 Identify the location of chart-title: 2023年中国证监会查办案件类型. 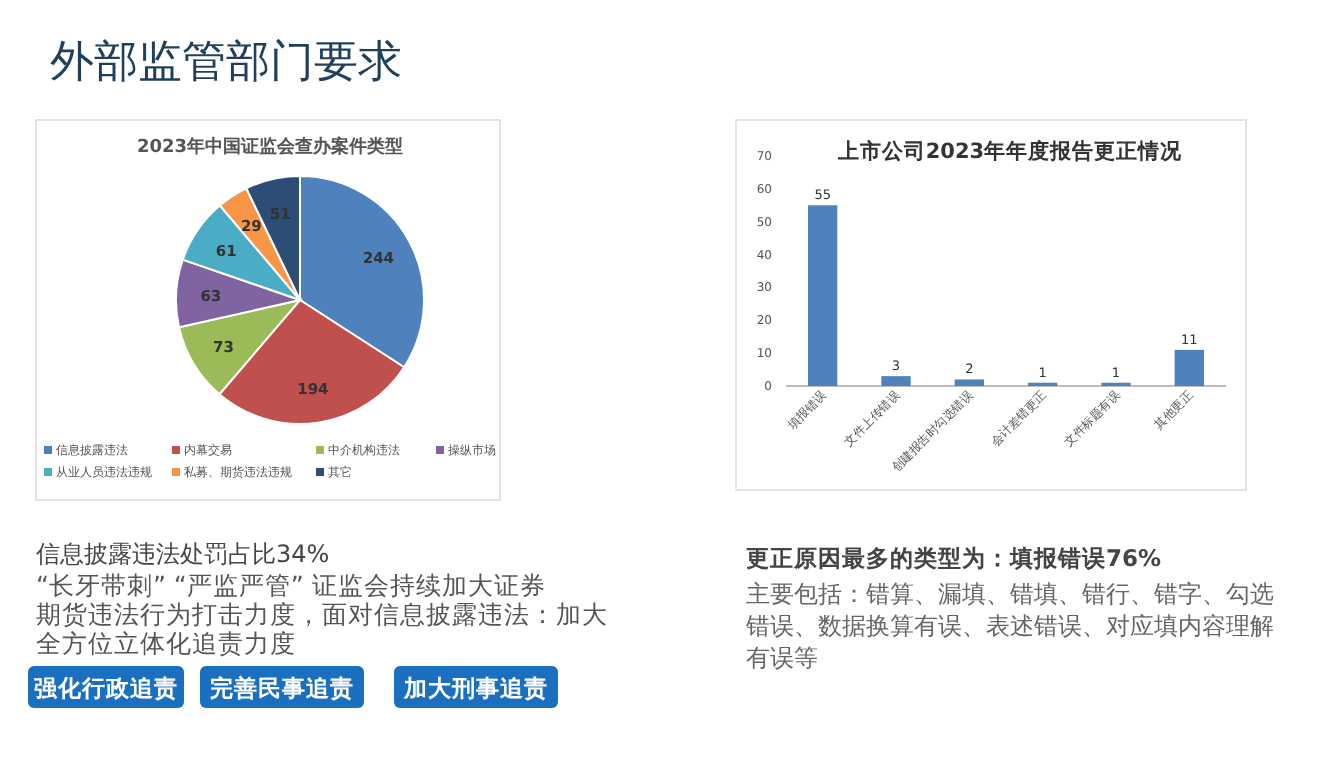
(270, 147).